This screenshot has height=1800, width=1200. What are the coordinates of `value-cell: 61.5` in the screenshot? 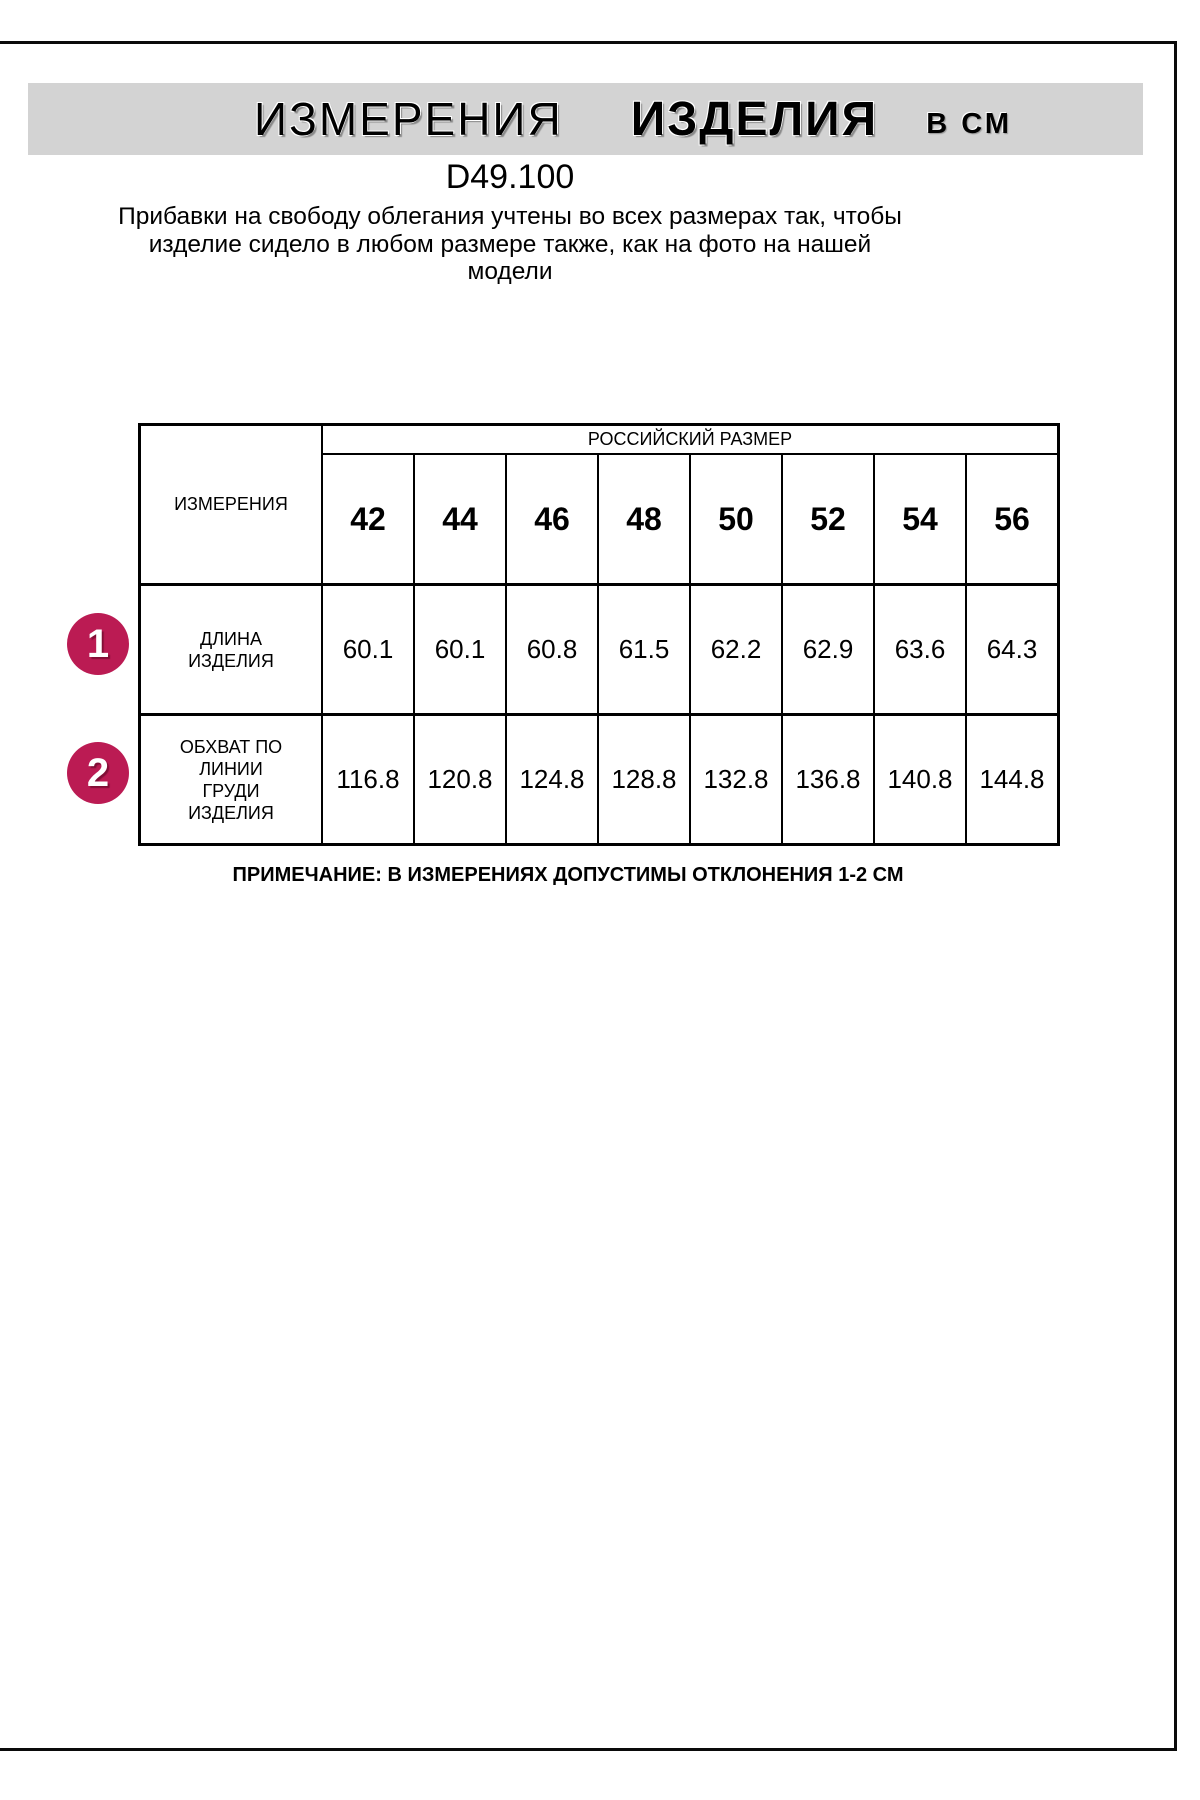 It's located at (644, 649).